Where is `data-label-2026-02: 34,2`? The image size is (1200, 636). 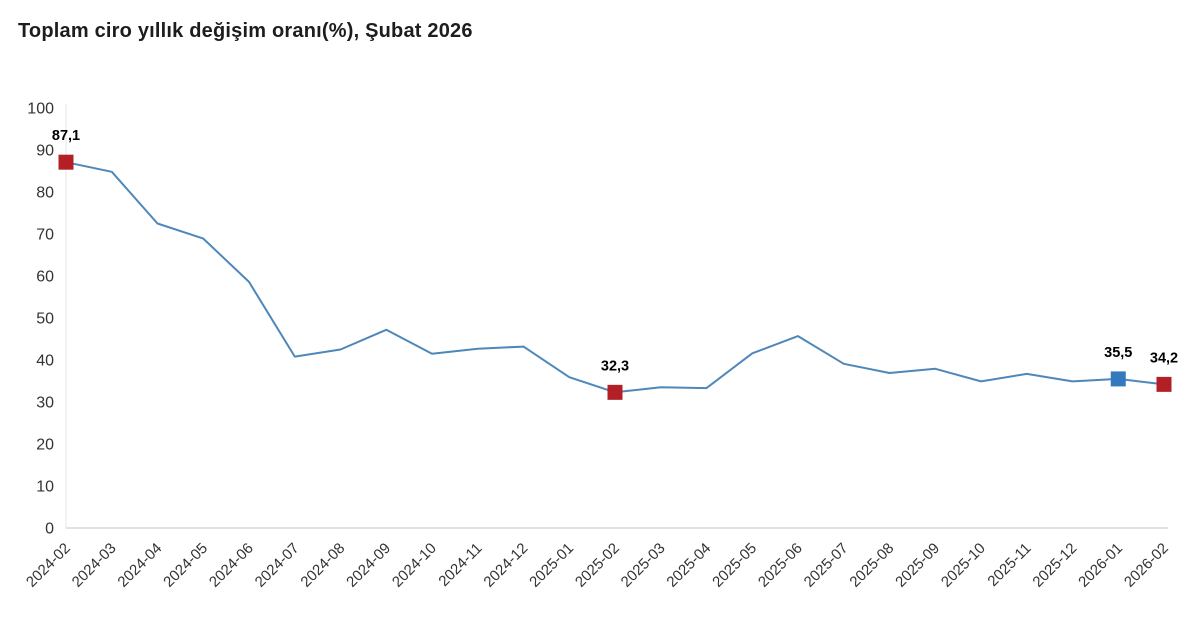 data-label-2026-02: 34,2 is located at coordinates (1164, 358).